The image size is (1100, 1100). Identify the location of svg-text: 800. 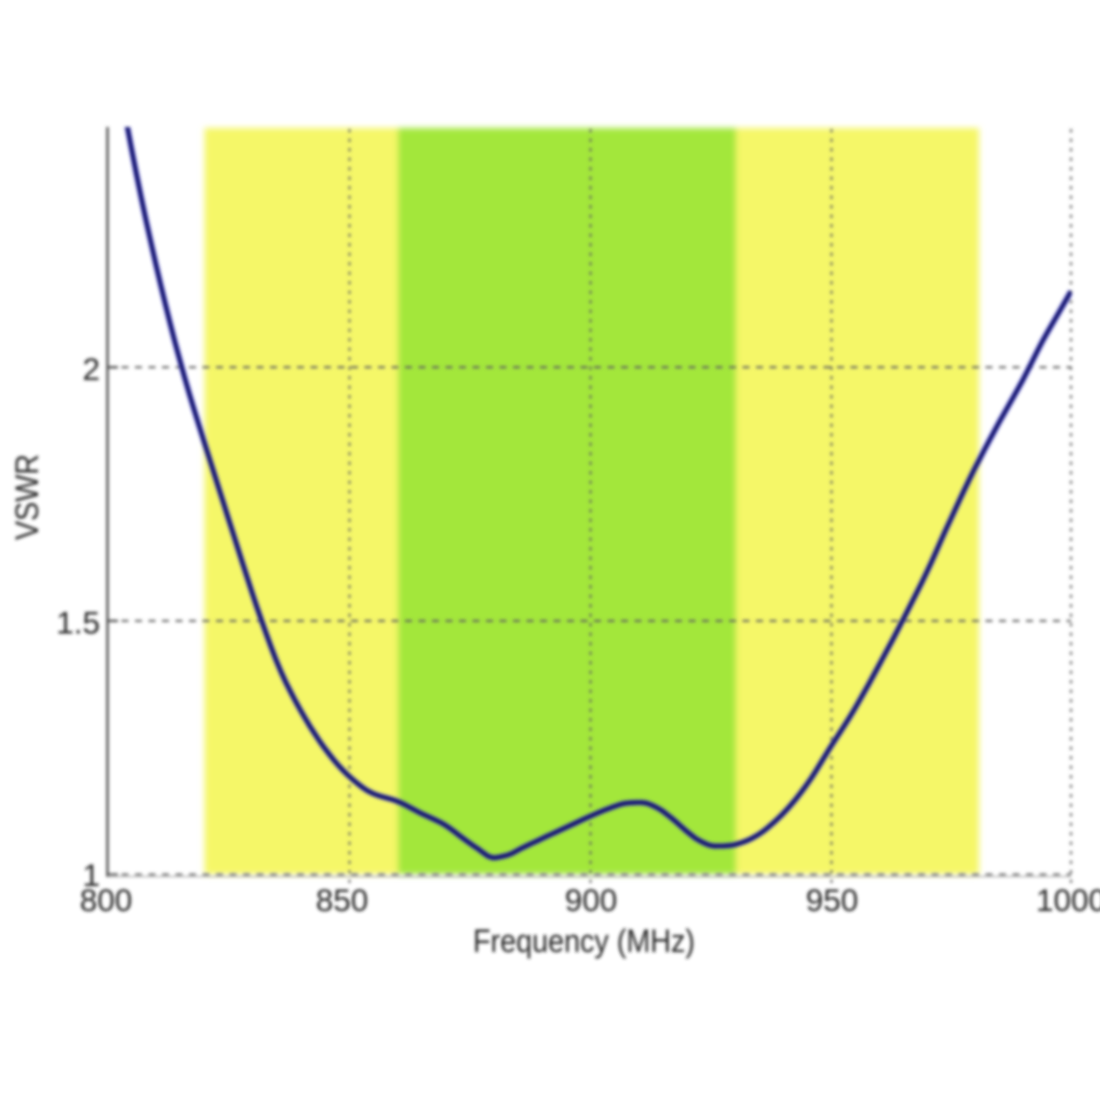
(106, 900).